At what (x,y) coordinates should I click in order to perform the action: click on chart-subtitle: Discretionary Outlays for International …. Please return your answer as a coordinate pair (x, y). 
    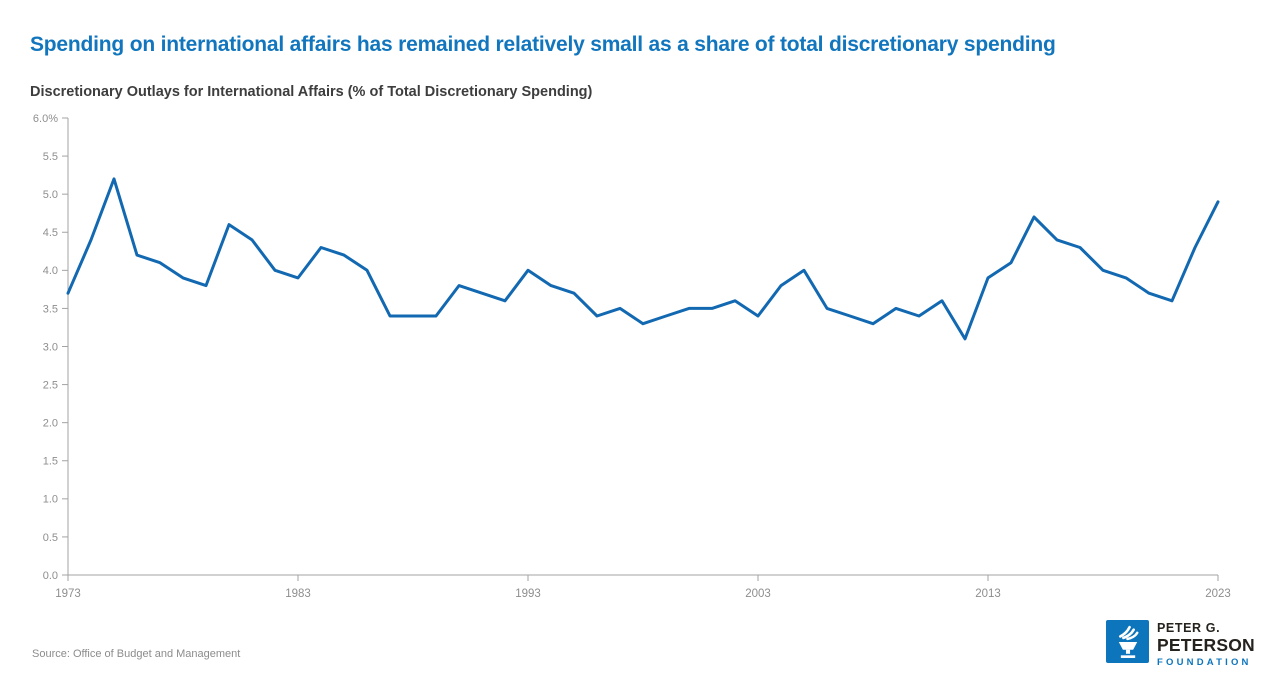
    Looking at the image, I should click on (311, 92).